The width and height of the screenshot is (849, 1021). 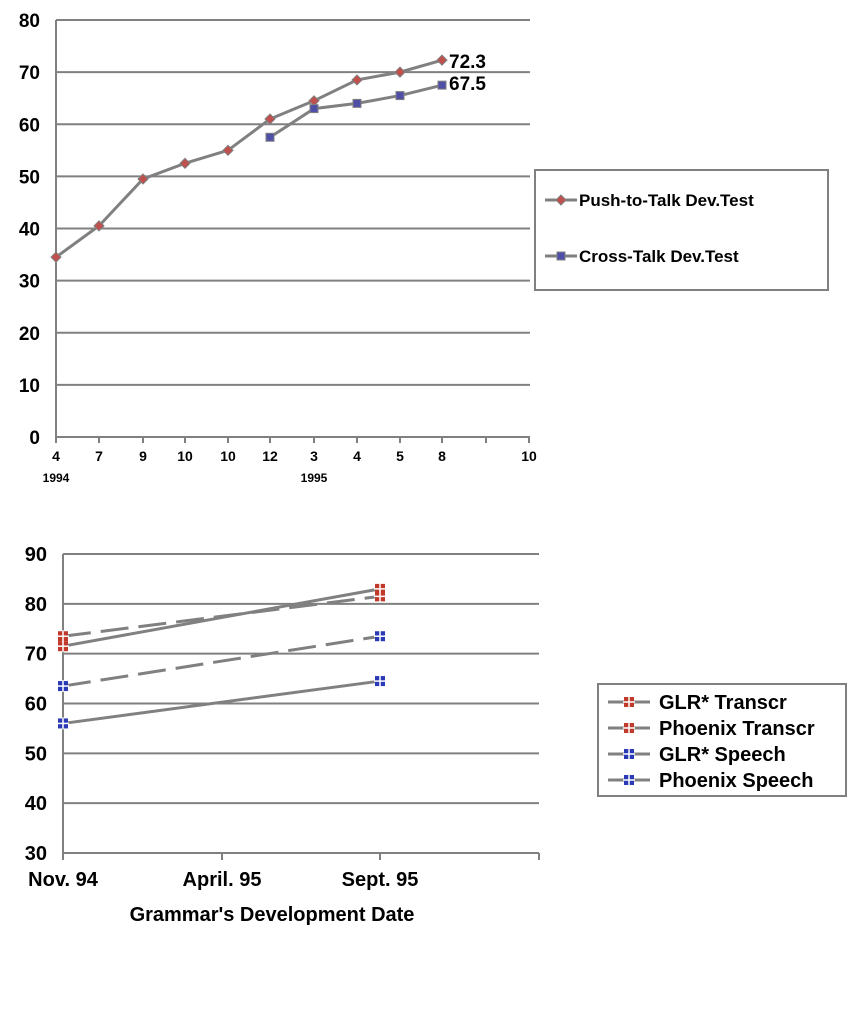 What do you see at coordinates (294, 450) in the screenshot?
I see `chart-1-x-tick-labels: 4 7 9 10 10 12 3 4 5 8 10` at bounding box center [294, 450].